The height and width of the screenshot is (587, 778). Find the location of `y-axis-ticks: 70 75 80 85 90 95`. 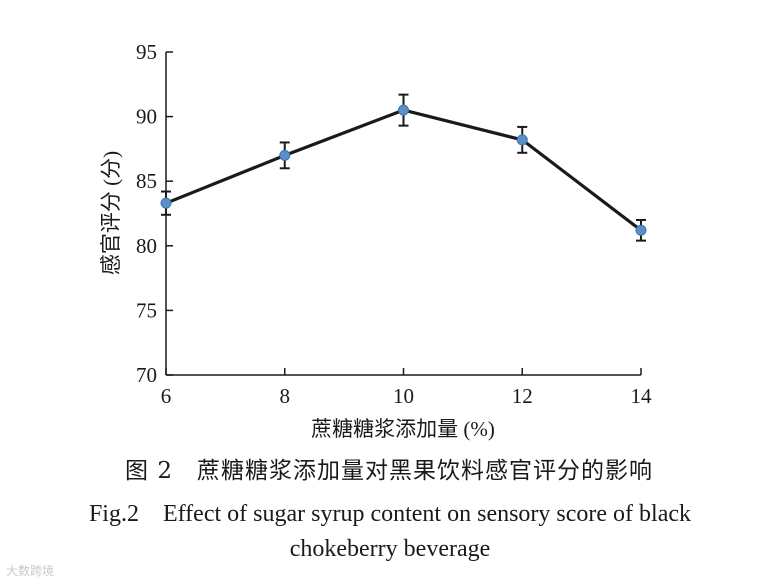

y-axis-ticks: 70 75 80 85 90 95 is located at coordinates (154, 213).